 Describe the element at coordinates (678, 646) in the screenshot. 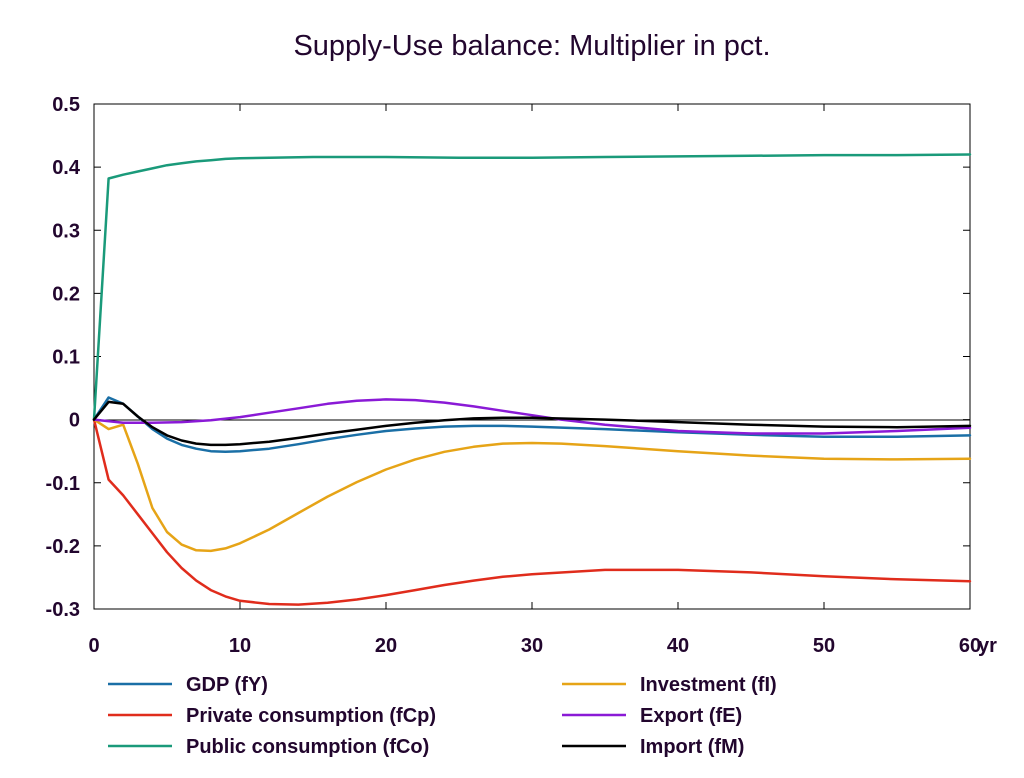

I see `x-tick-label: 40` at that location.